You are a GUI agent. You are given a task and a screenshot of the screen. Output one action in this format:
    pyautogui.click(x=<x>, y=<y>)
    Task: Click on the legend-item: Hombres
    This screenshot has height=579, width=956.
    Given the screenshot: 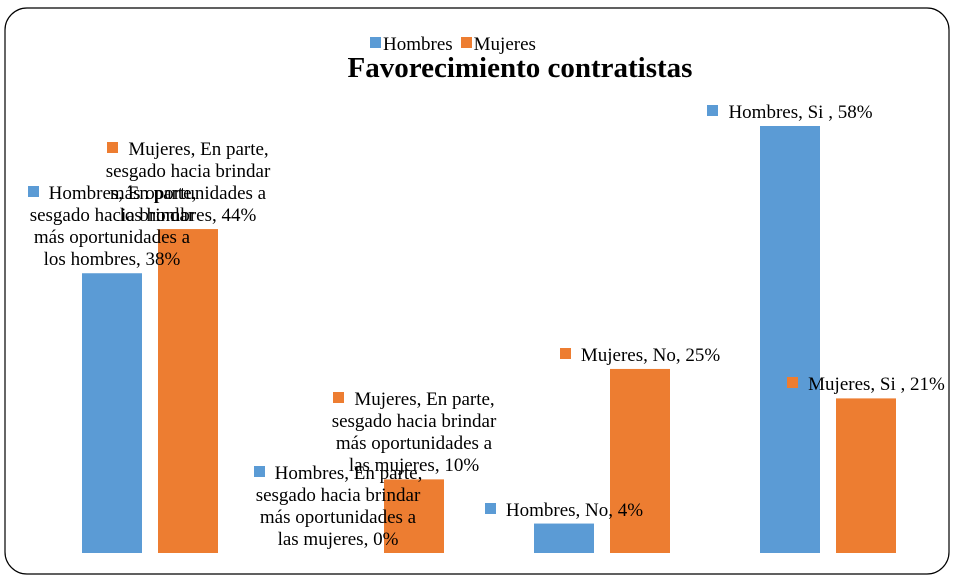 What is the action you would take?
    pyautogui.click(x=411, y=44)
    